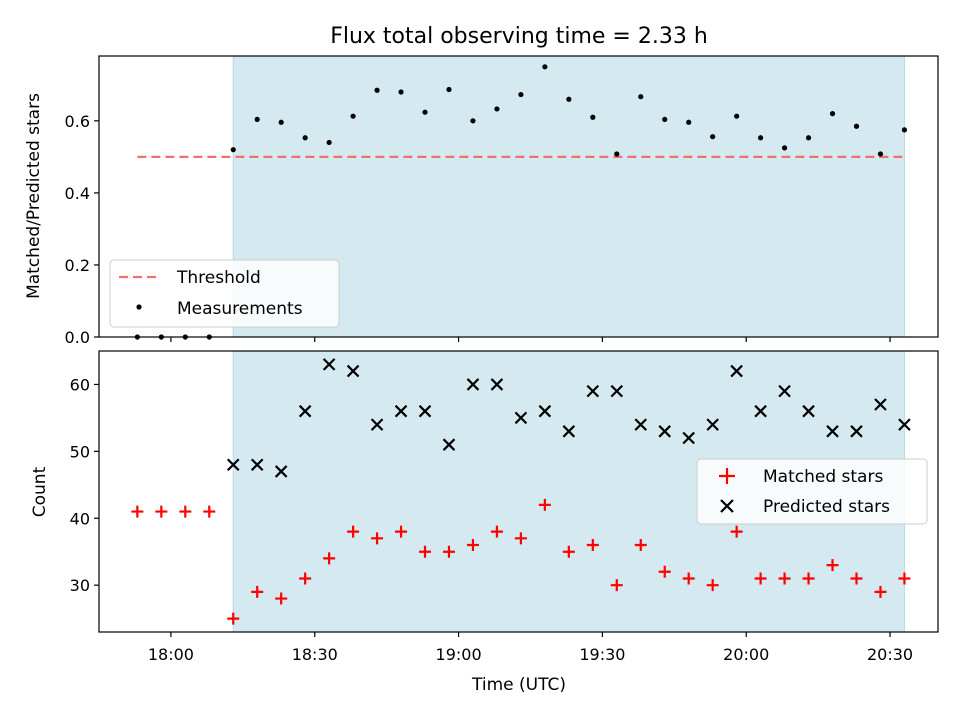 This screenshot has height=720, width=960. Describe the element at coordinates (218, 278) in the screenshot. I see `legend-threshold-label: Threshold` at that location.